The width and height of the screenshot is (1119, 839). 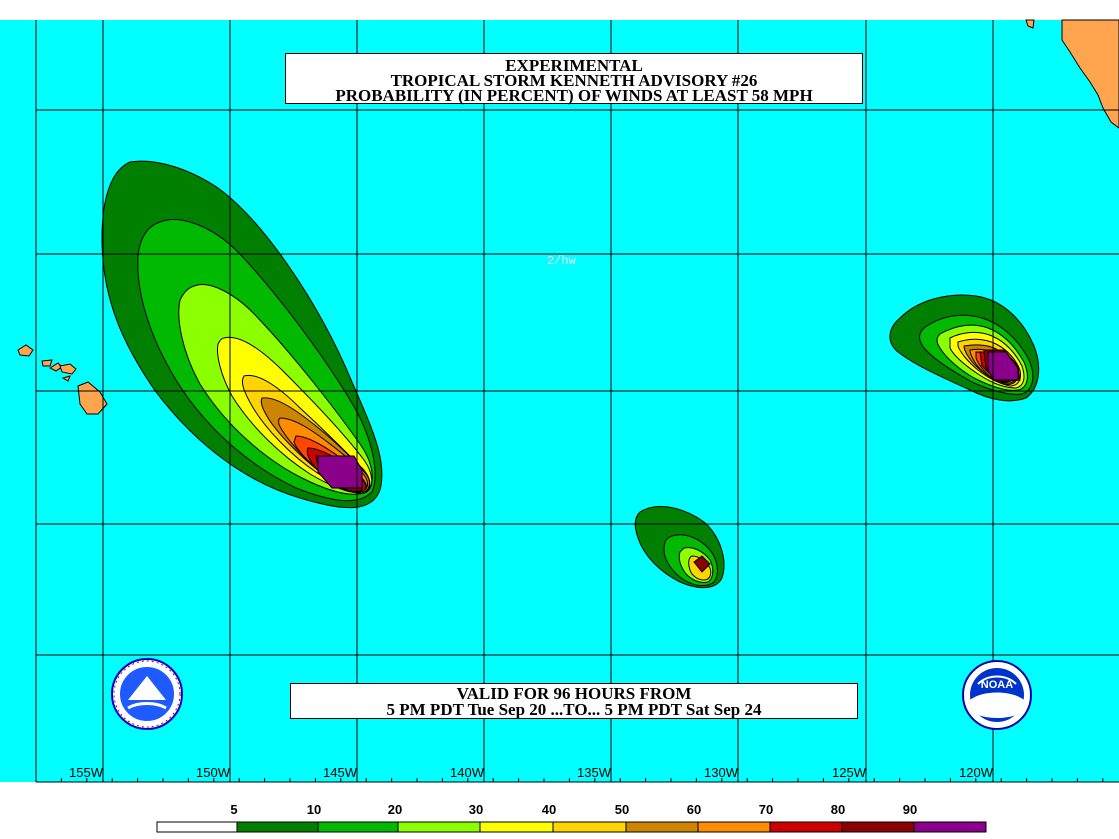 I want to click on lon-label-120w: 120W, so click(x=976, y=772).